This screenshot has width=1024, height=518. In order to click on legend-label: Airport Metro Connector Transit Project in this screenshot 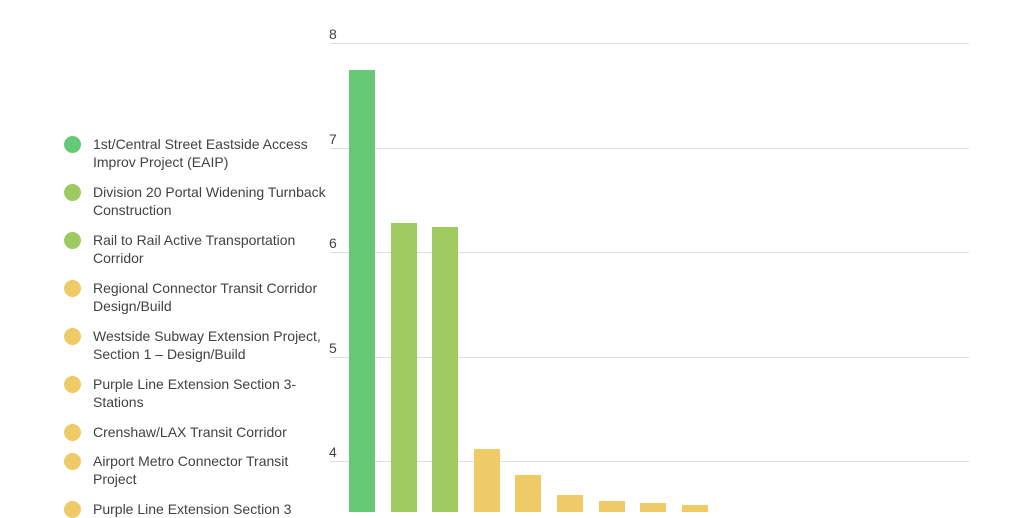, I will do `click(191, 470)`.